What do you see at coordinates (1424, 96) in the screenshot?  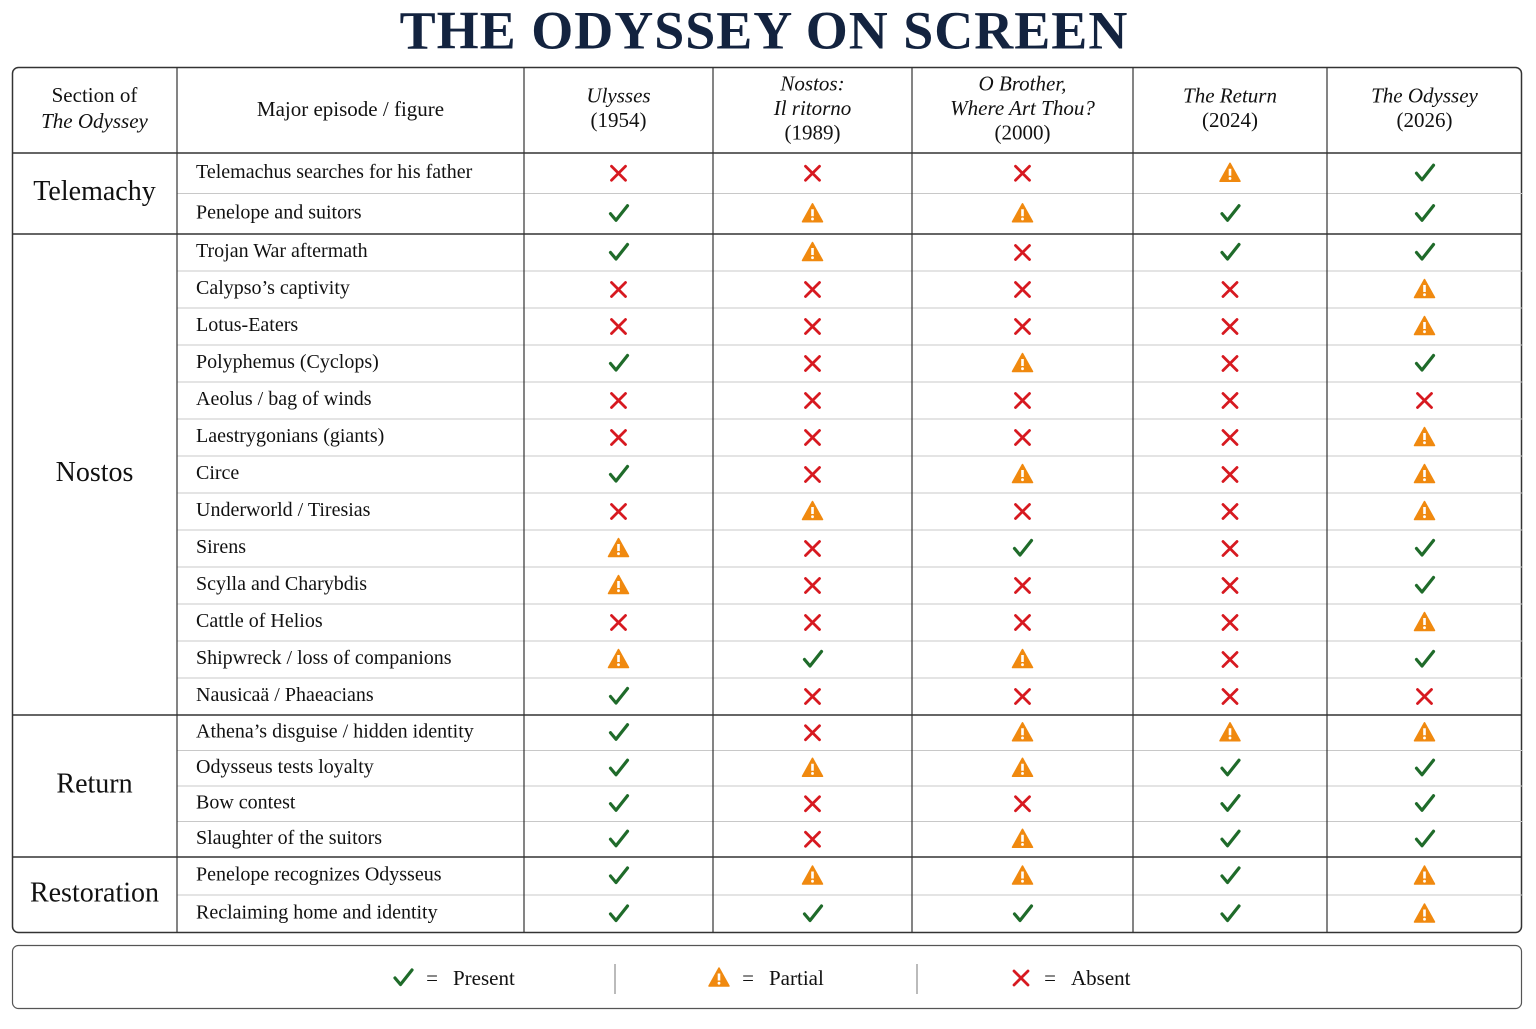 I see `film-title: The Odyssey` at bounding box center [1424, 96].